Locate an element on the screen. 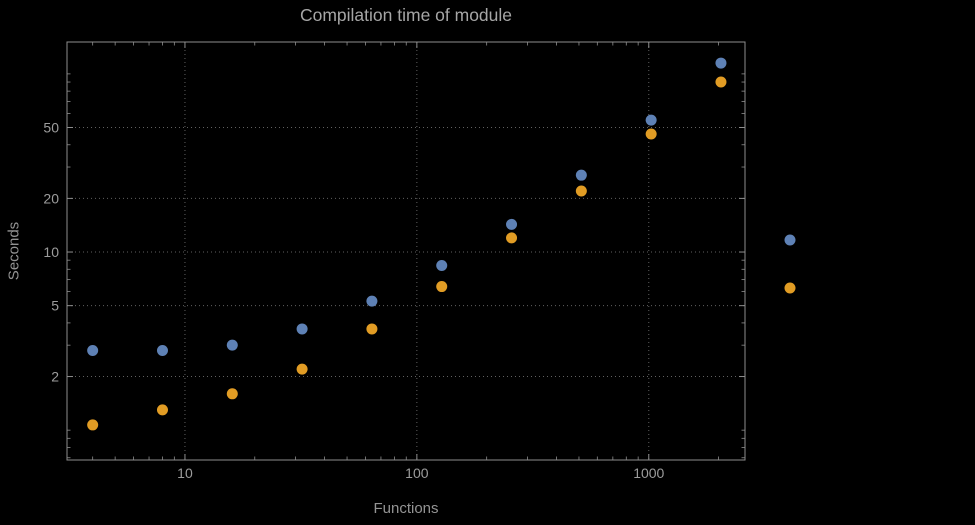 The image size is (975, 525). x-tick-label: 10 is located at coordinates (185, 473).